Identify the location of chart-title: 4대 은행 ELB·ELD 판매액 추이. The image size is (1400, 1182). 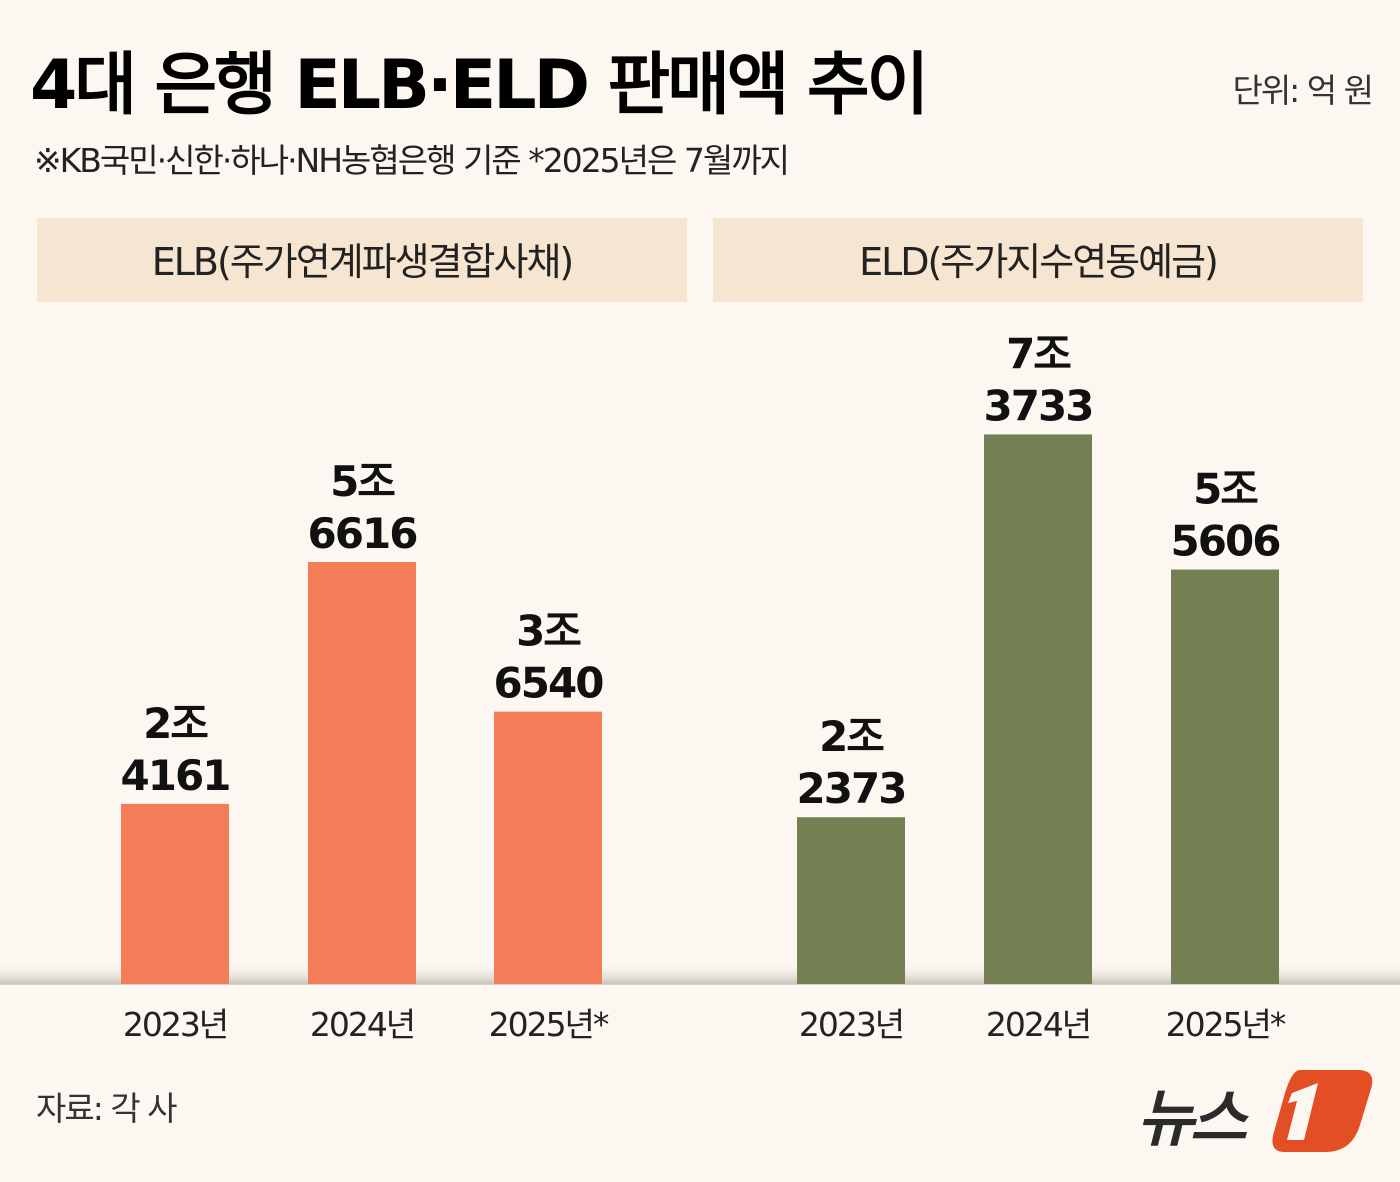
(478, 85).